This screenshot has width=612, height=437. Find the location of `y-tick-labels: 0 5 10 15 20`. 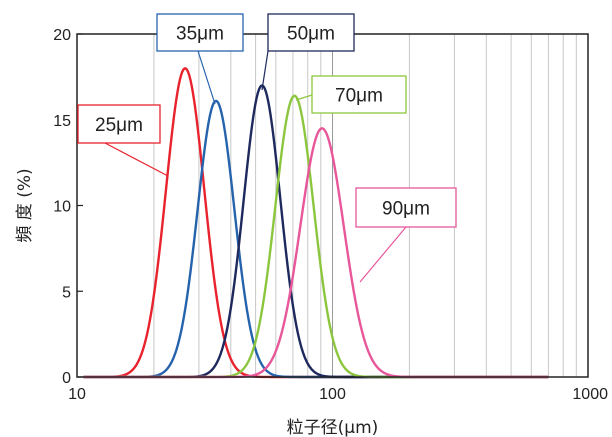

y-tick-labels: 0 5 10 15 20 is located at coordinates (68, 207).